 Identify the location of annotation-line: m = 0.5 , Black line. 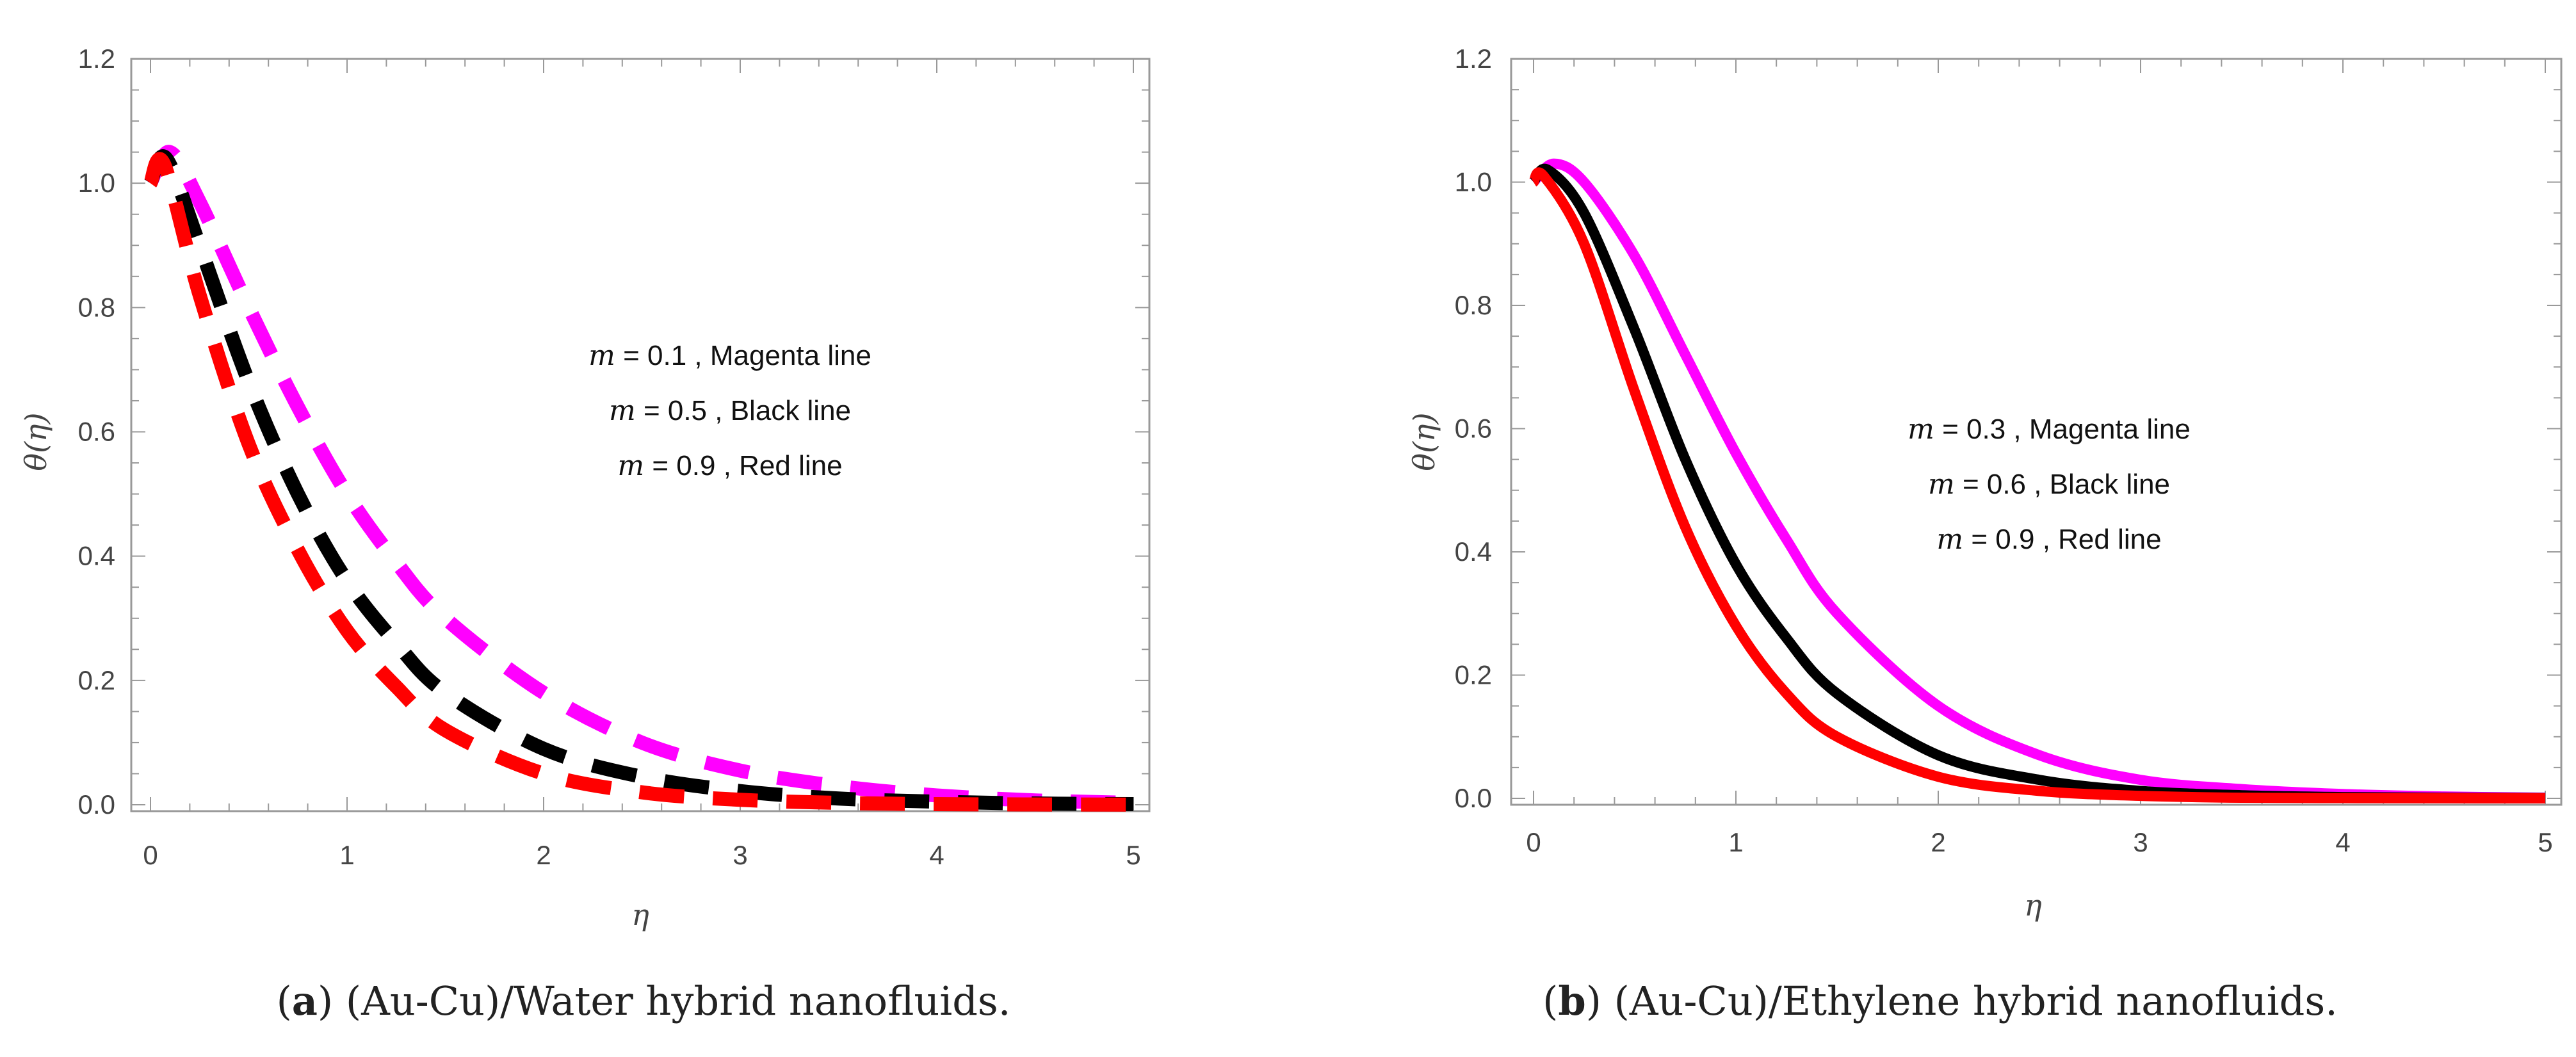
(730, 410).